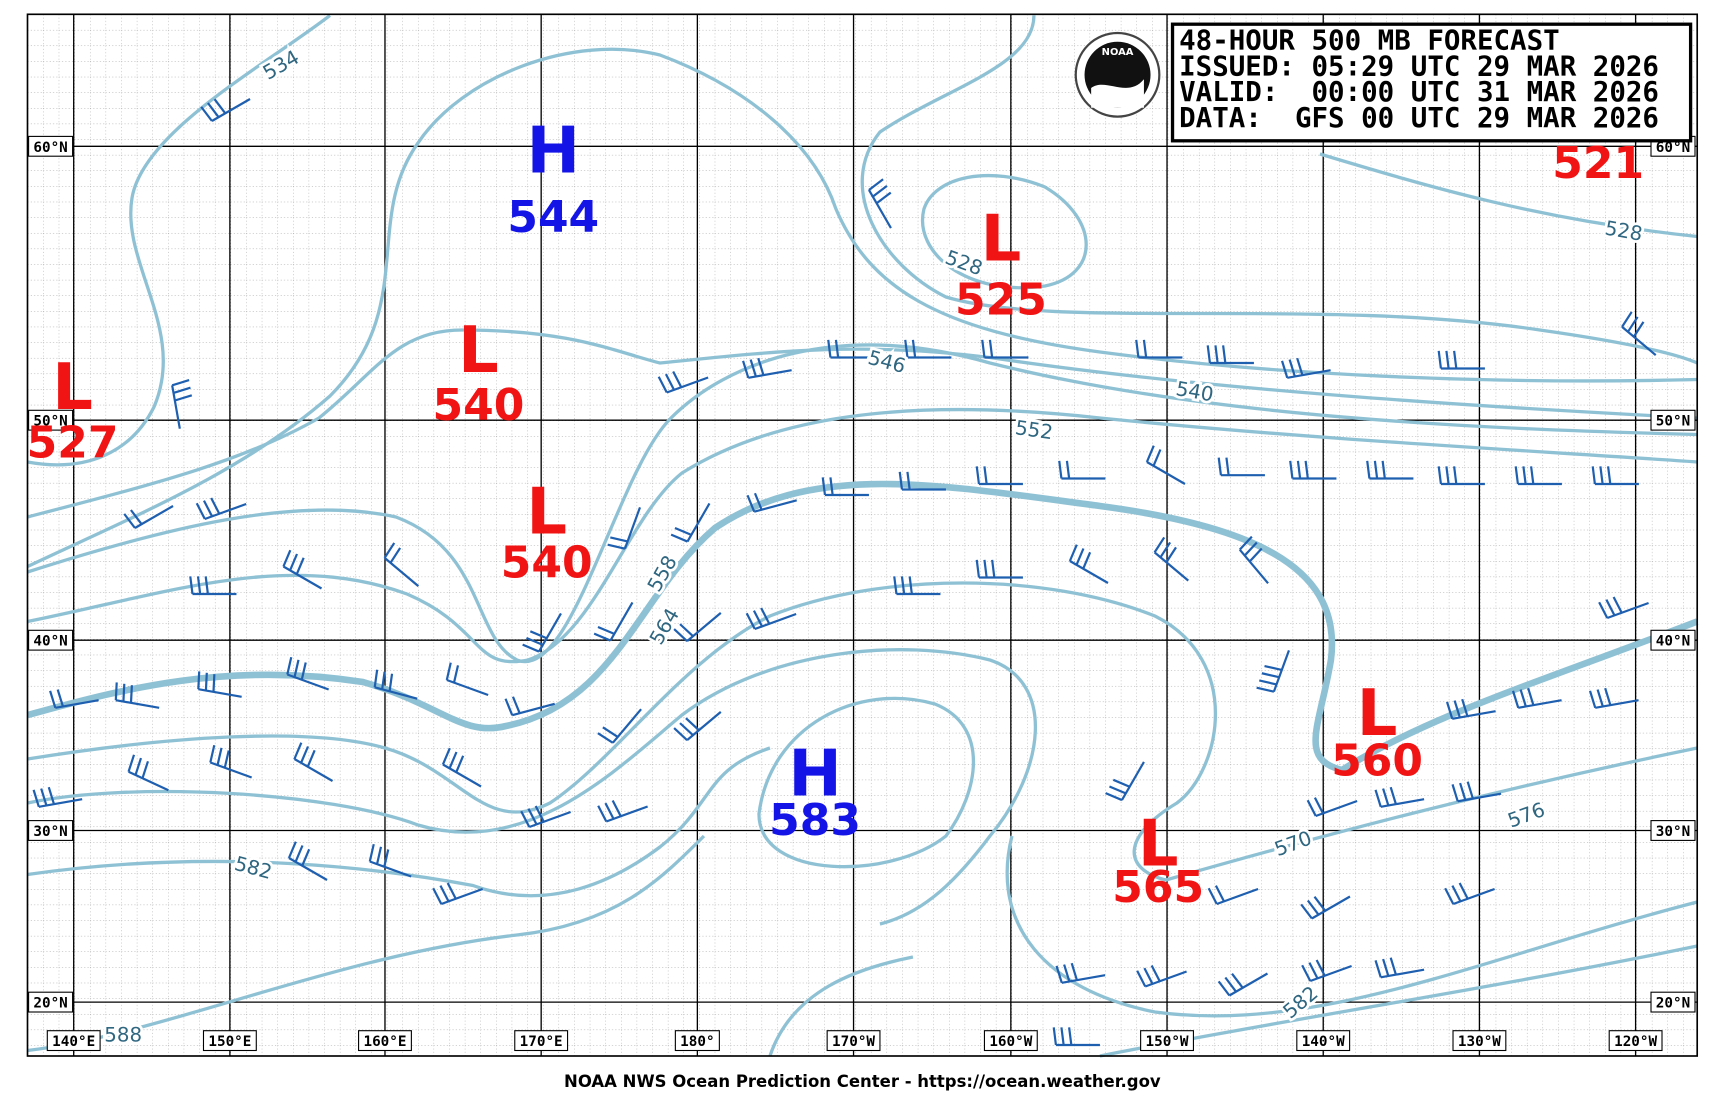  I want to click on noaa-logo: NOAA, so click(1117, 74).